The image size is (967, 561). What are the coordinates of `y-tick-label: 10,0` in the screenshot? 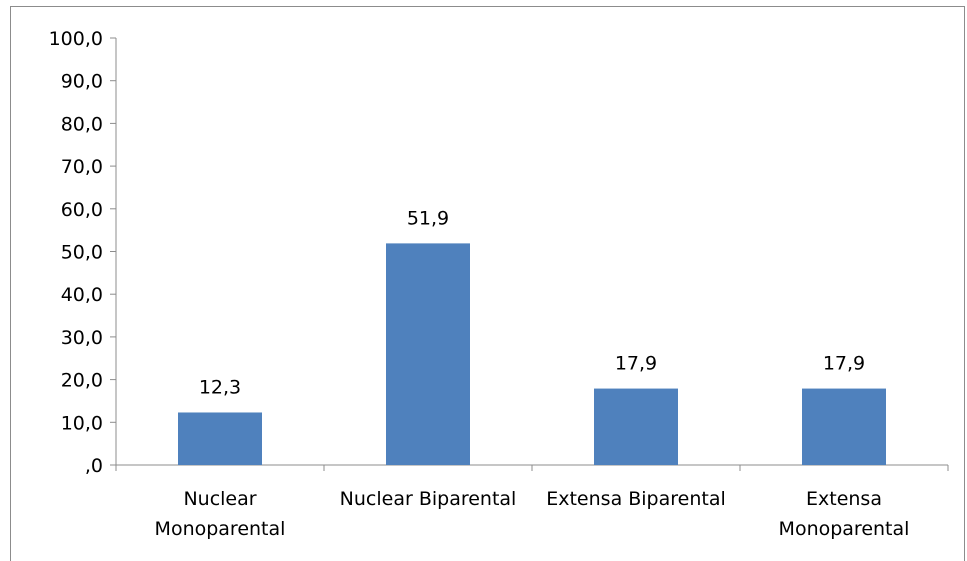 It's located at (82, 423).